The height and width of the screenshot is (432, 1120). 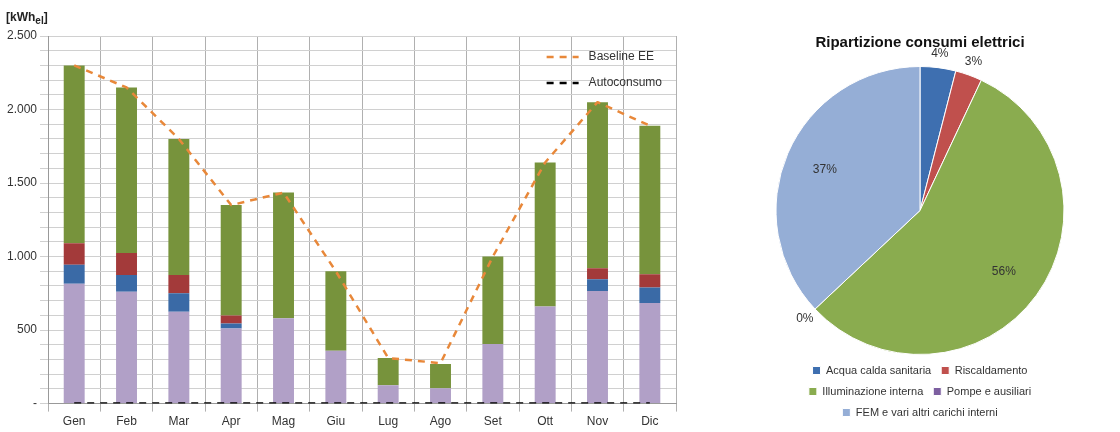 I want to click on x-tick-label: Ott, so click(x=545, y=421).